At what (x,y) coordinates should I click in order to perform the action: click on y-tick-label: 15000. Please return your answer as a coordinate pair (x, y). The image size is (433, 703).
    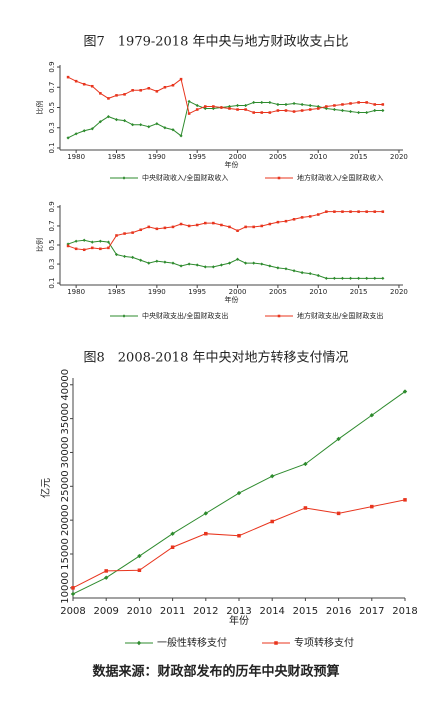
    Looking at the image, I should click on (65, 554).